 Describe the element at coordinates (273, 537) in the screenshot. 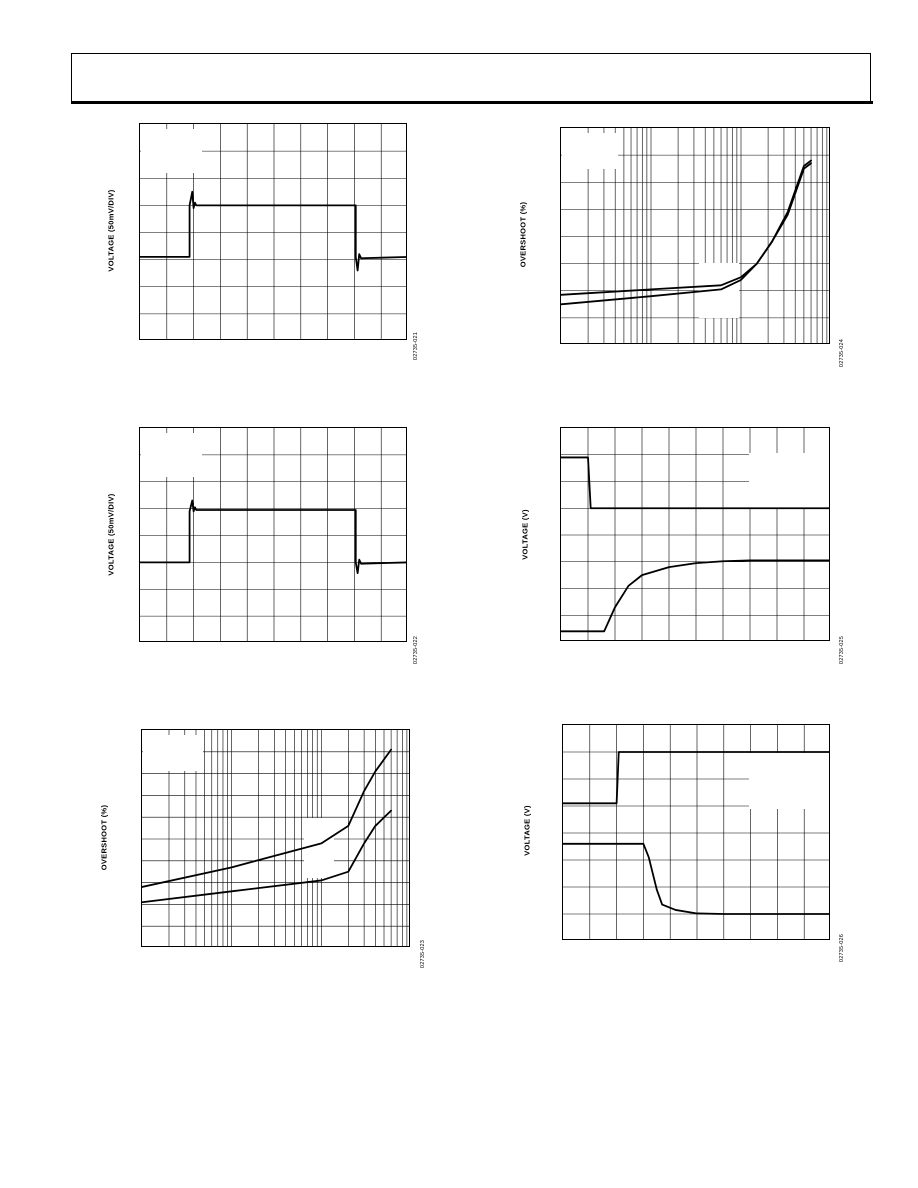

I see `chart-3-series-1-line` at that location.